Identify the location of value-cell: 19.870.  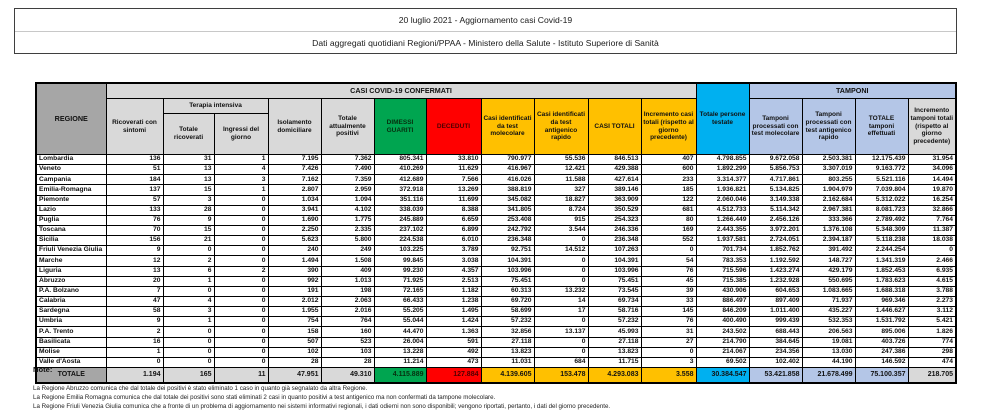
(932, 190).